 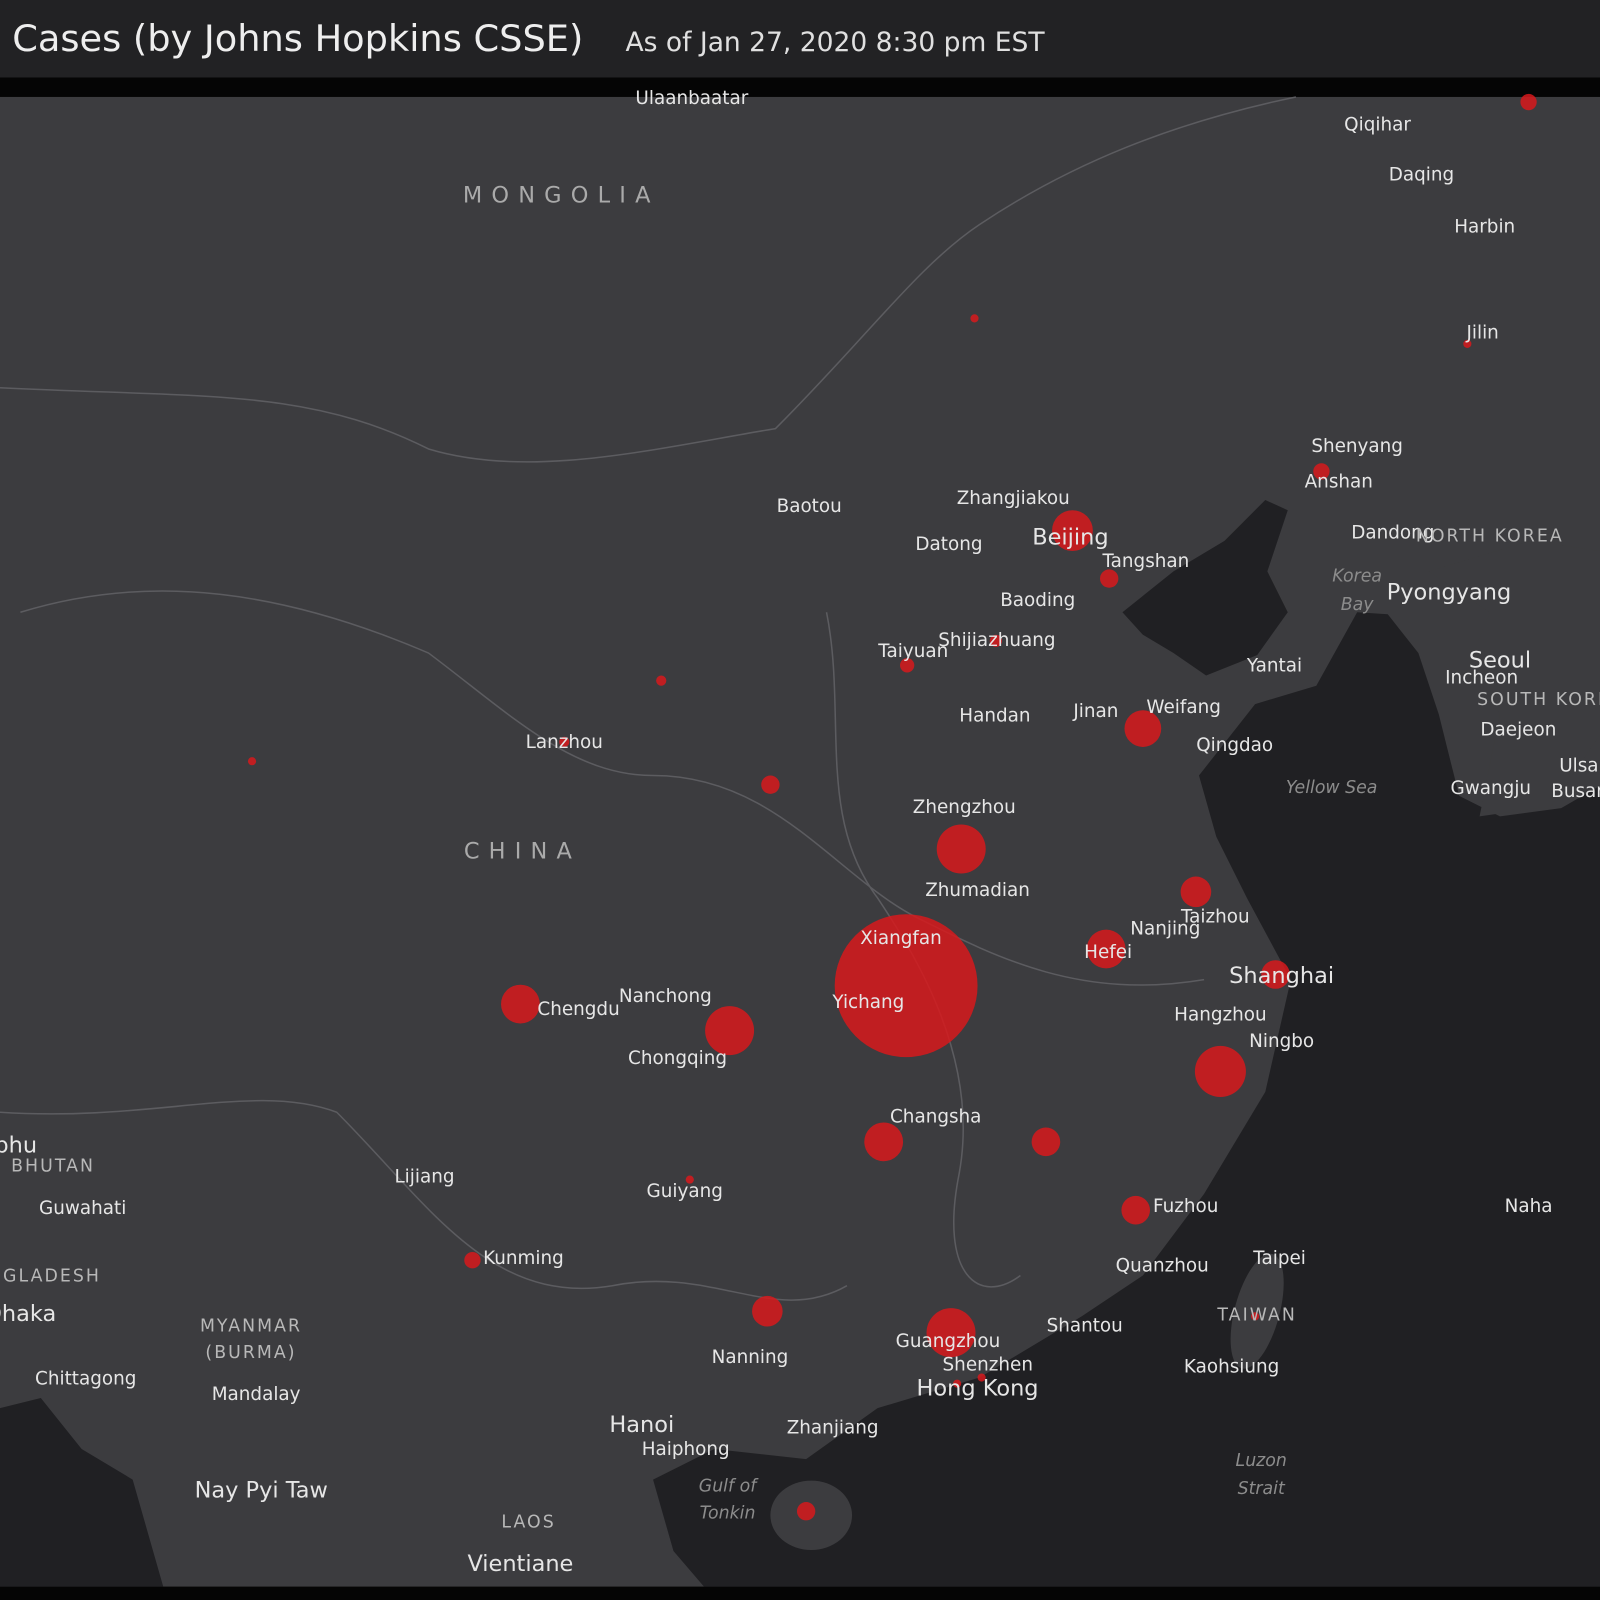 What do you see at coordinates (1518, 730) in the screenshot?
I see `place-label: Daejeon` at bounding box center [1518, 730].